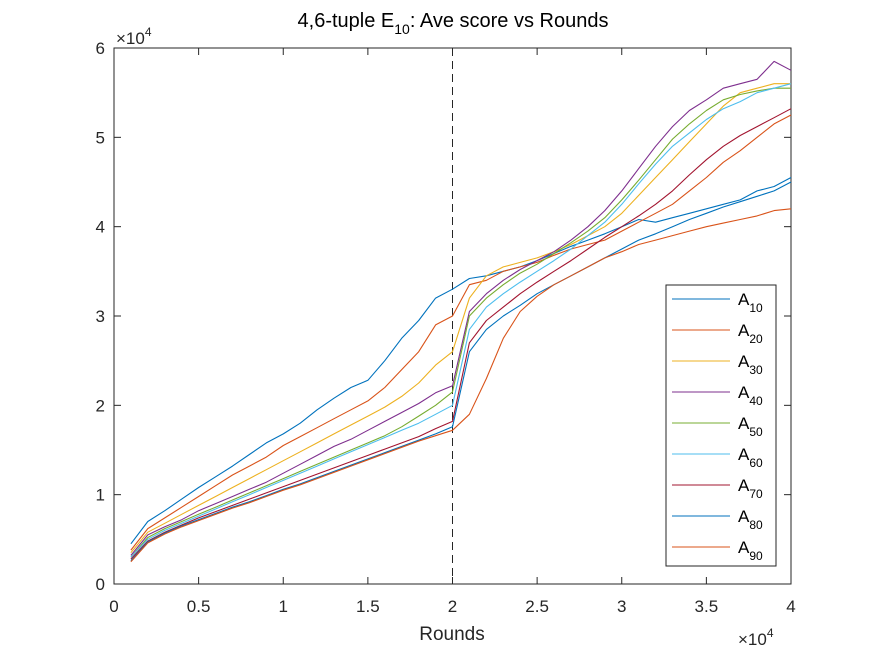 Image resolution: width=875 pixels, height=656 pixels. Describe the element at coordinates (100, 137) in the screenshot. I see `y-tick-label: 5` at that location.